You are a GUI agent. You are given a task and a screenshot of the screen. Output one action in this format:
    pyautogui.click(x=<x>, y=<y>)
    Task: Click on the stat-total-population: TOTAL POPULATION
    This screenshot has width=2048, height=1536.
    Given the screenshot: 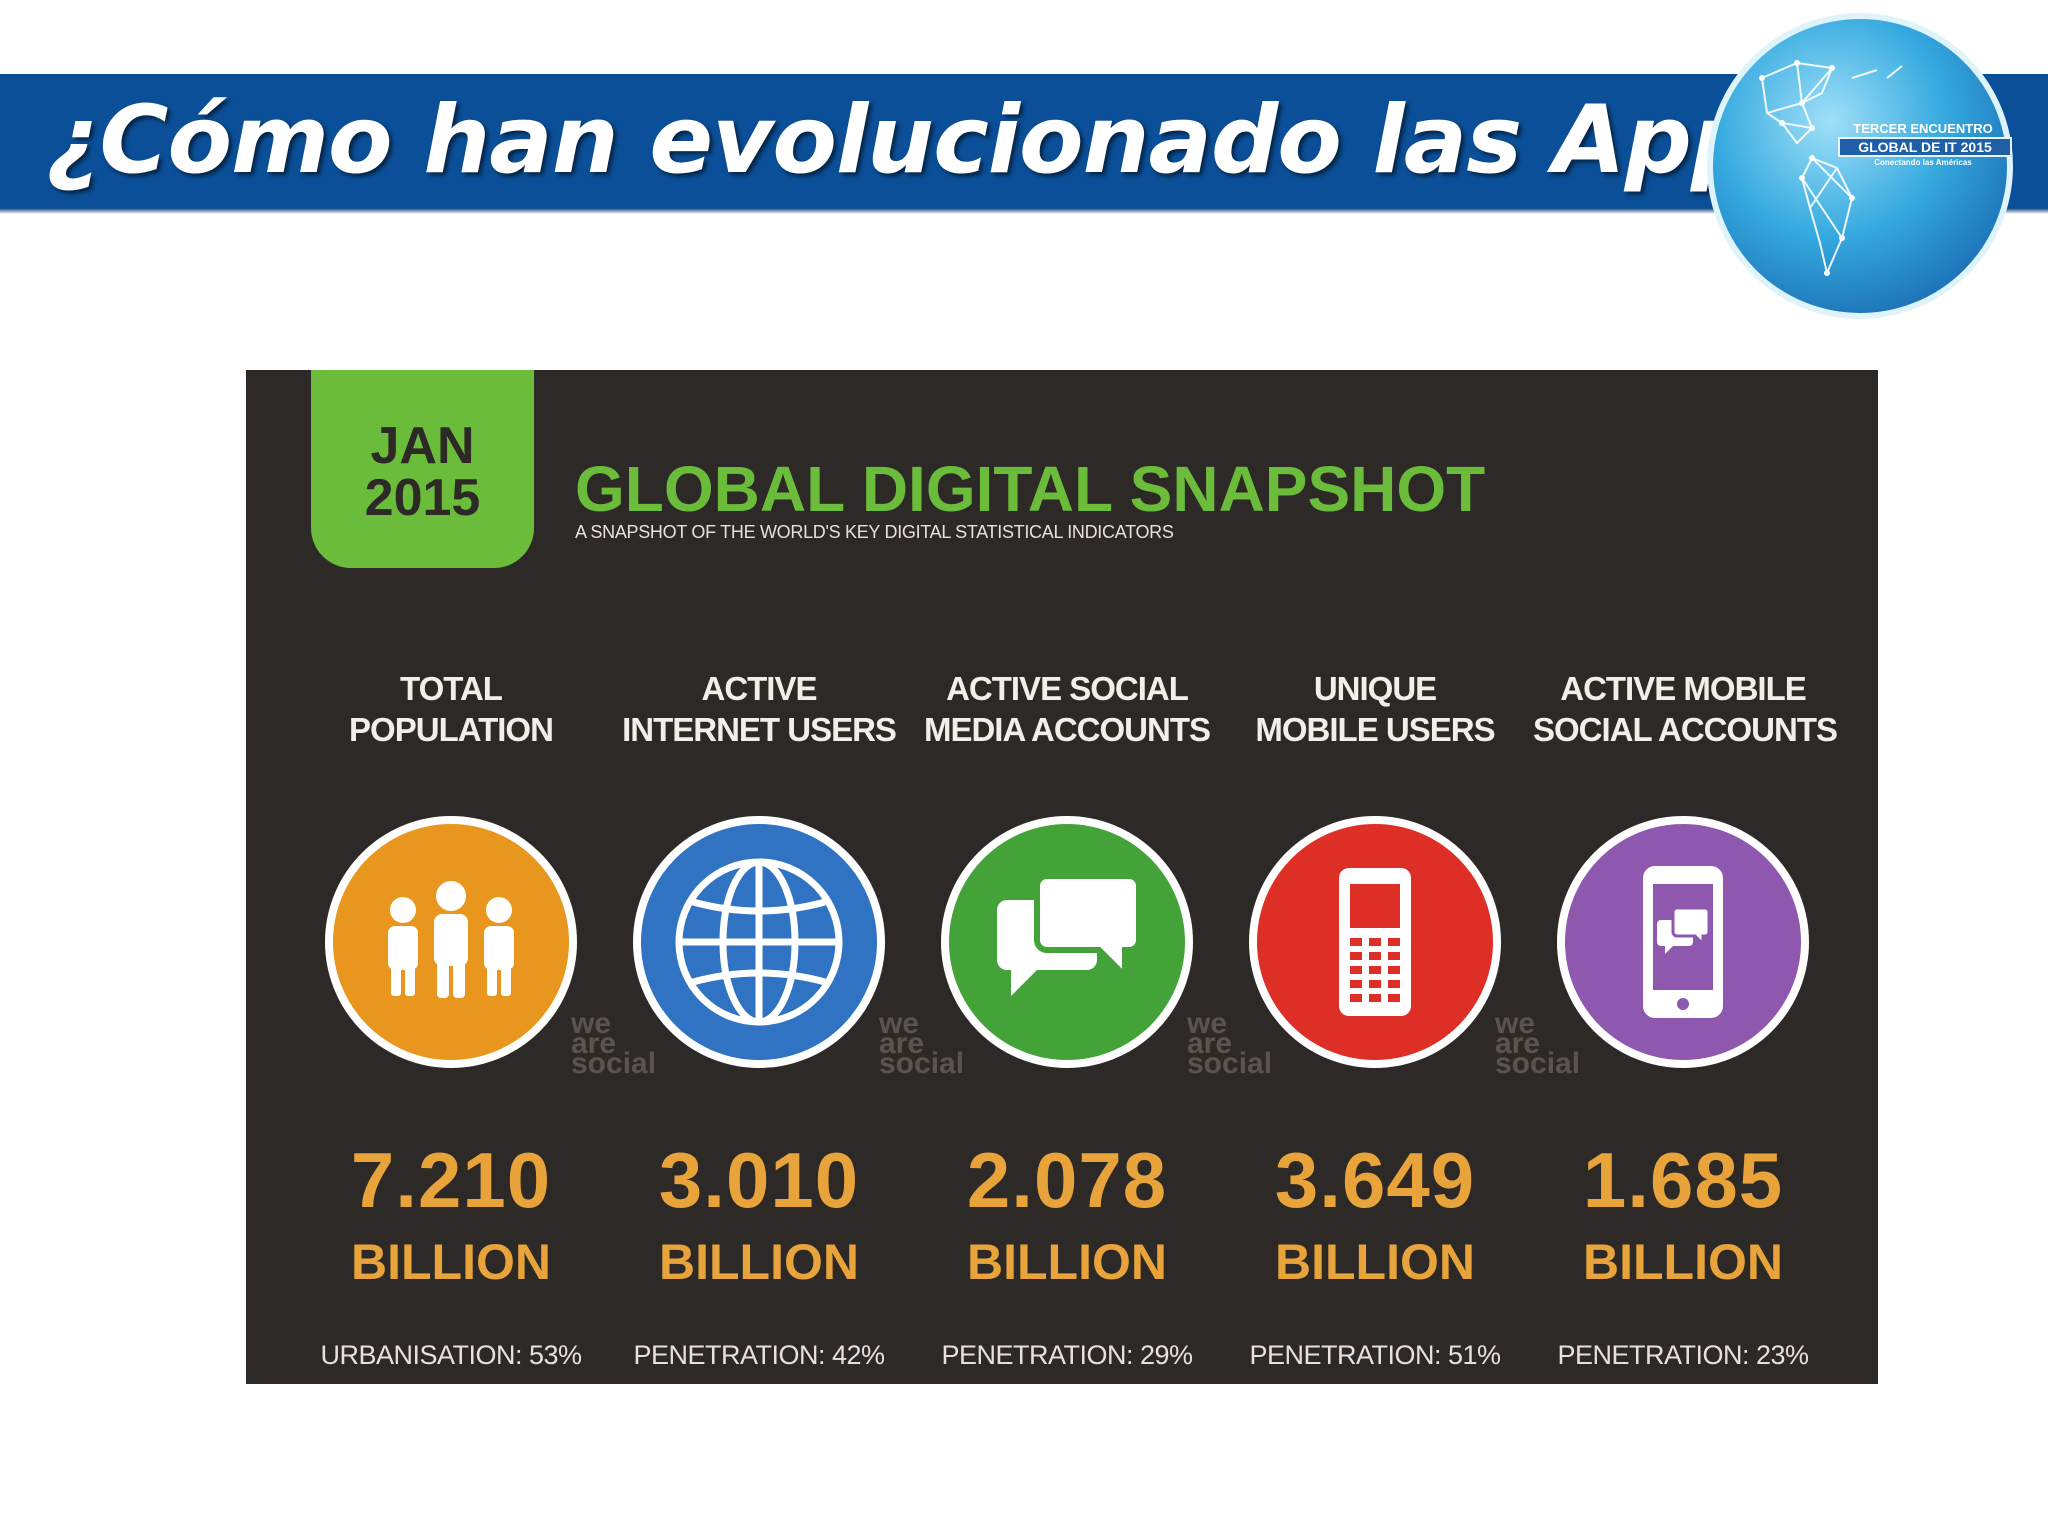 What is the action you would take?
    pyautogui.click(x=478, y=877)
    